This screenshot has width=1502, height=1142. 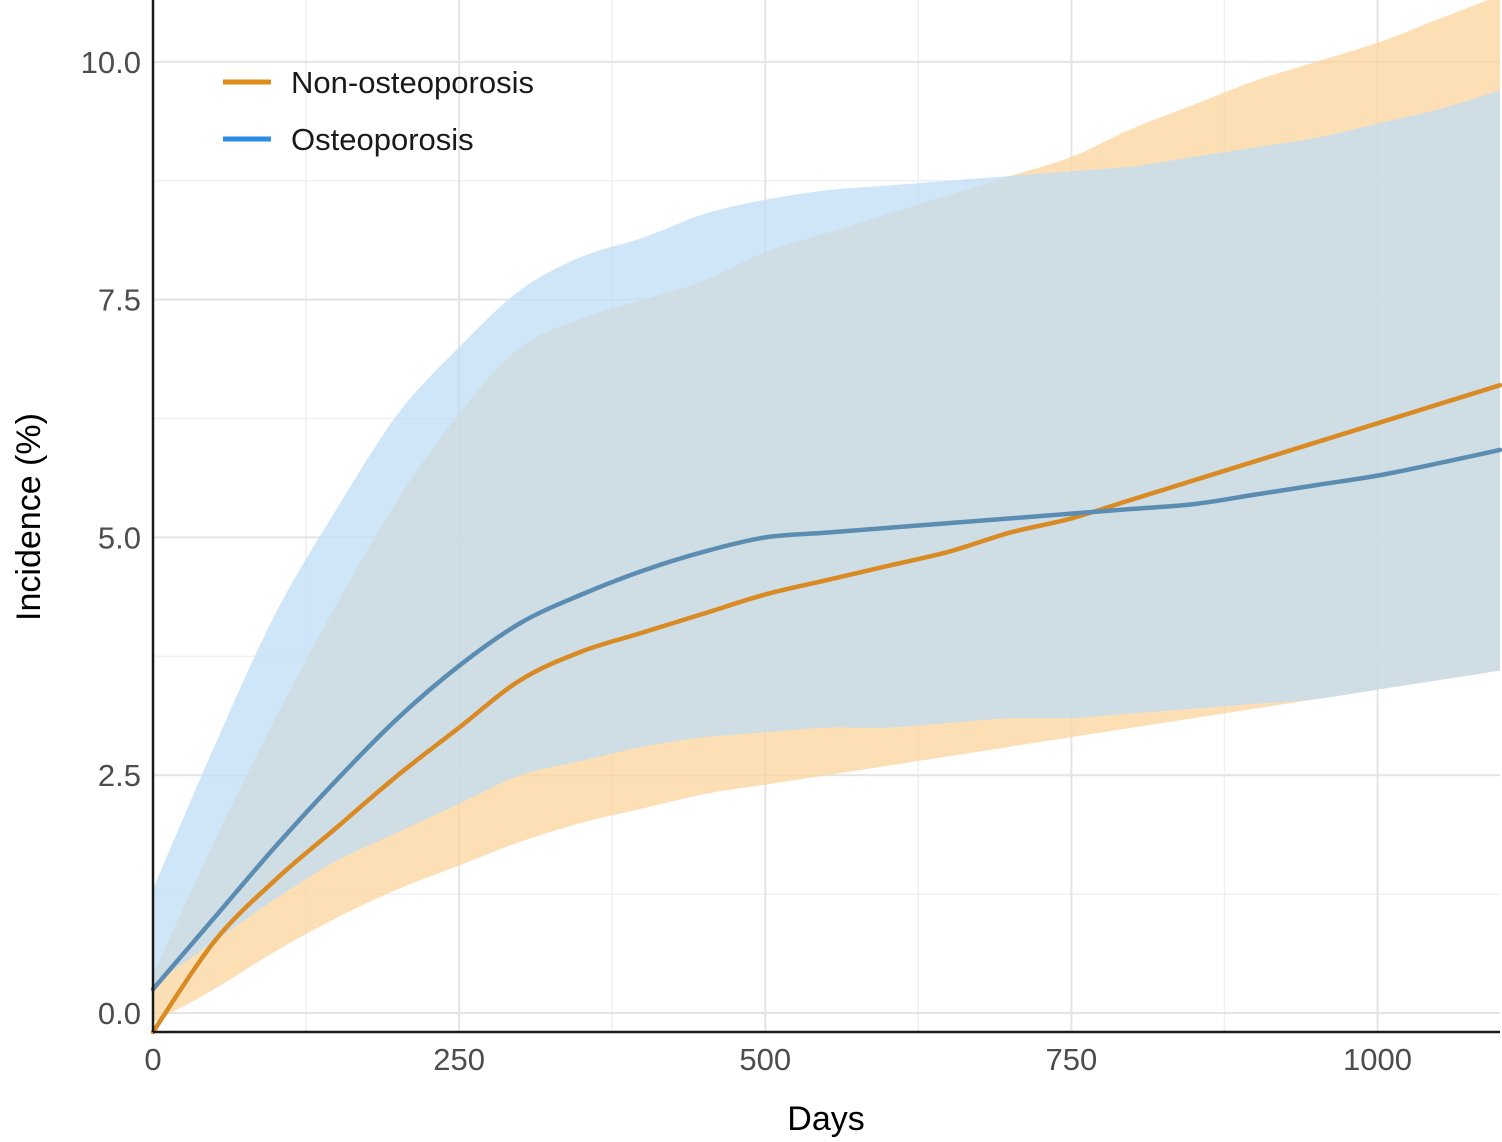 What do you see at coordinates (152, 1059) in the screenshot?
I see `x-tick-label: 0` at bounding box center [152, 1059].